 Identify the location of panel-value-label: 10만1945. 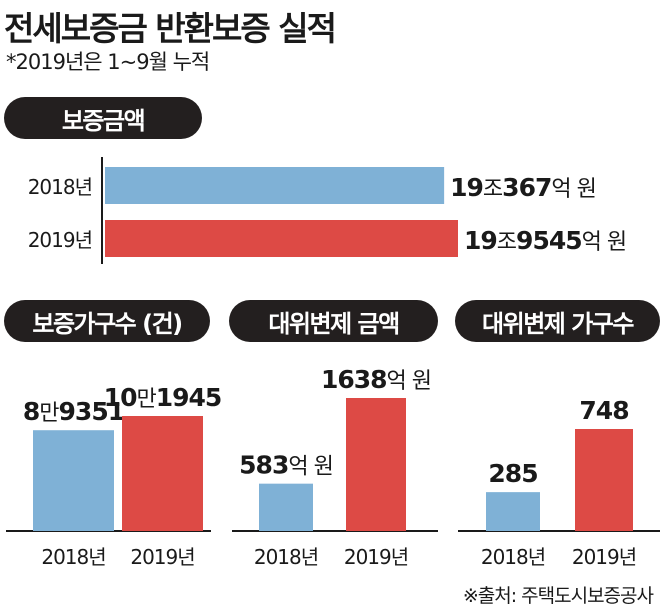
(163, 397).